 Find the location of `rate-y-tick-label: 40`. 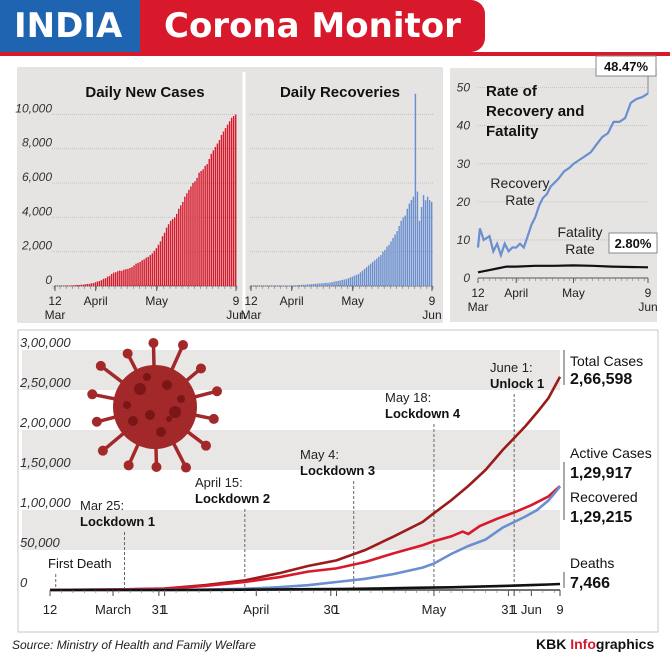

rate-y-tick-label: 40 is located at coordinates (464, 126).